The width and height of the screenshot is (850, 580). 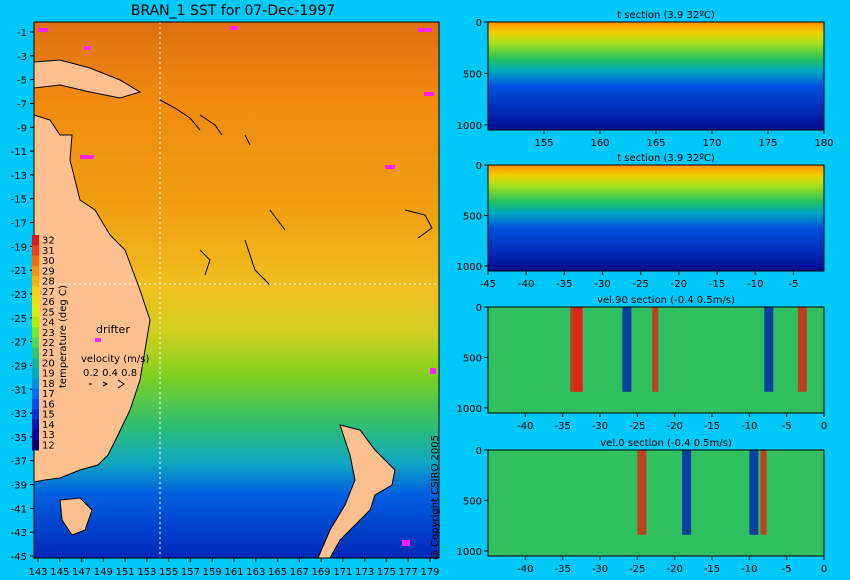 I want to click on map-x-tick-label: 157, so click(x=190, y=572).